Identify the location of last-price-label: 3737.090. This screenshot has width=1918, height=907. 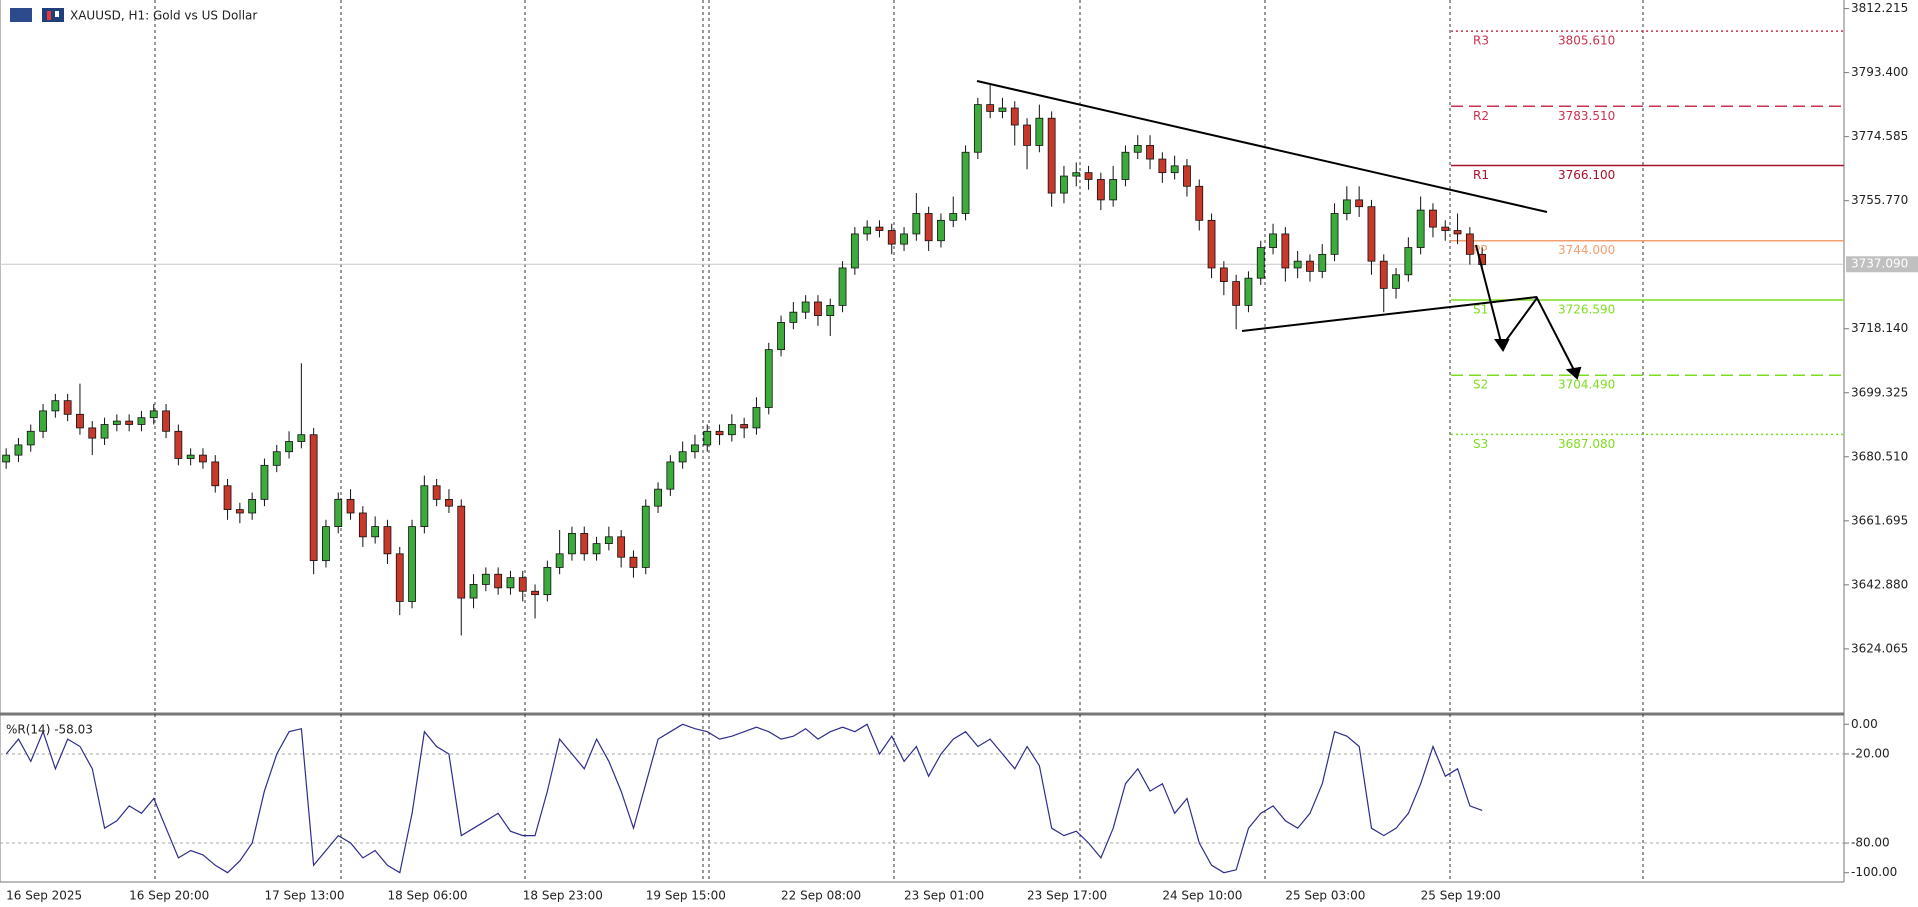
(1879, 264).